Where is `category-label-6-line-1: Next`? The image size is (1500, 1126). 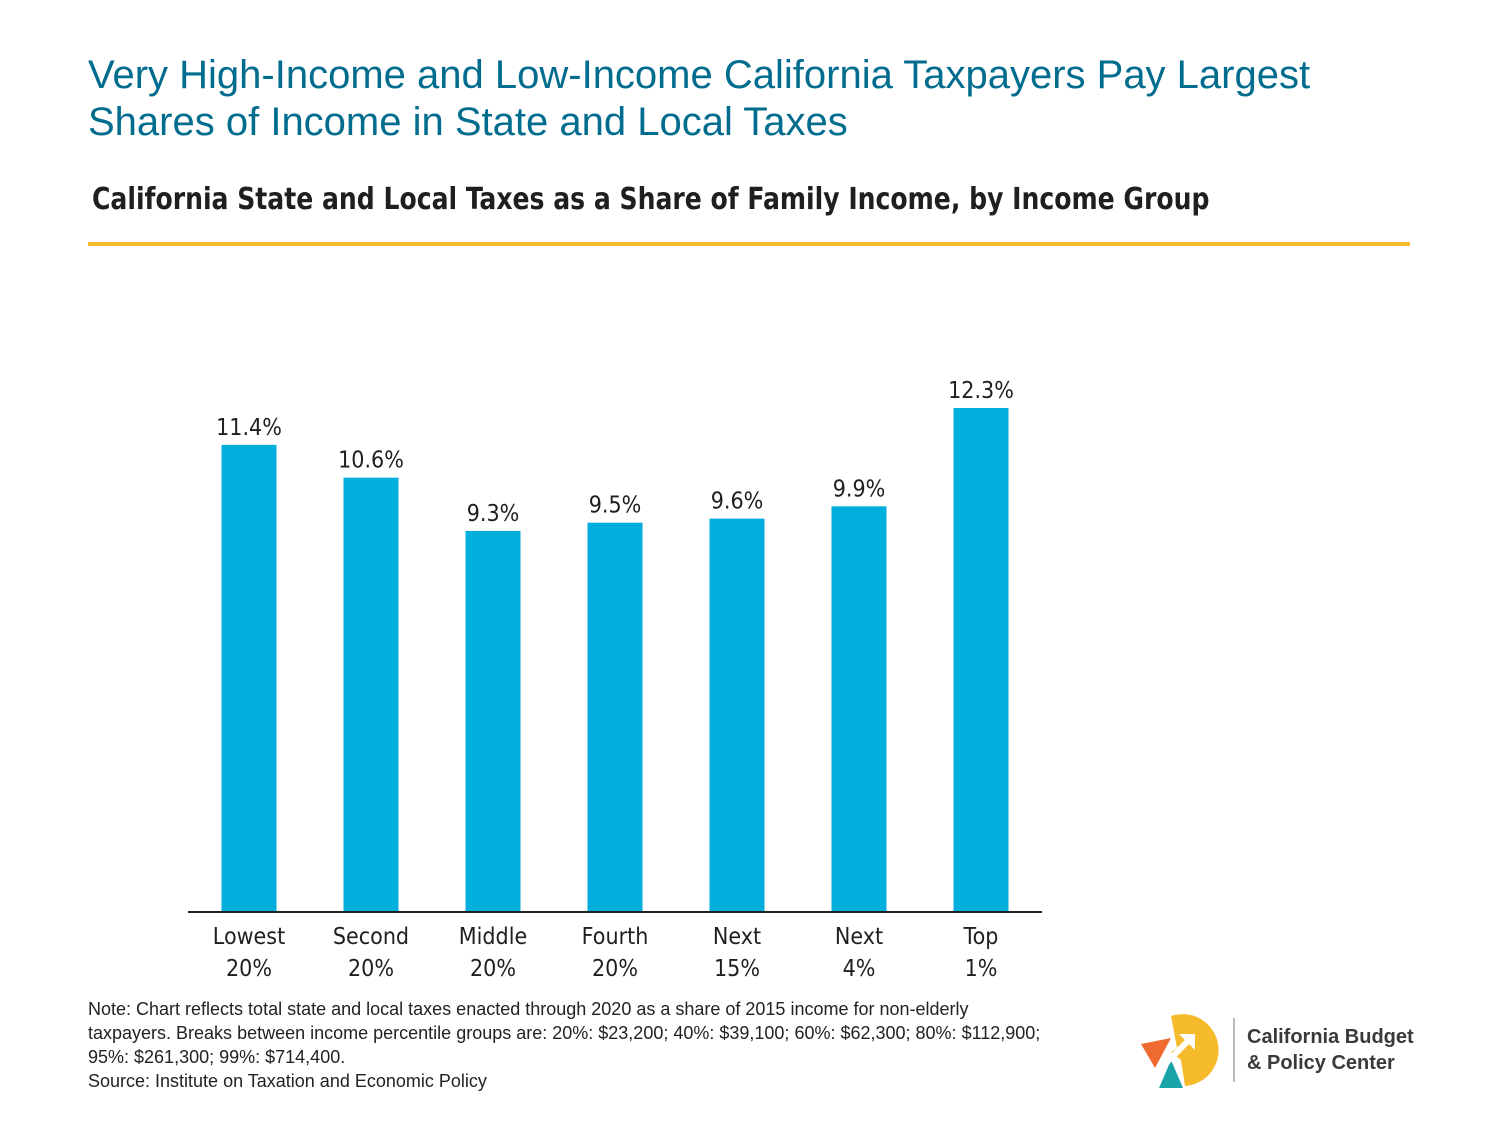 category-label-6-line-1: Next is located at coordinates (859, 937).